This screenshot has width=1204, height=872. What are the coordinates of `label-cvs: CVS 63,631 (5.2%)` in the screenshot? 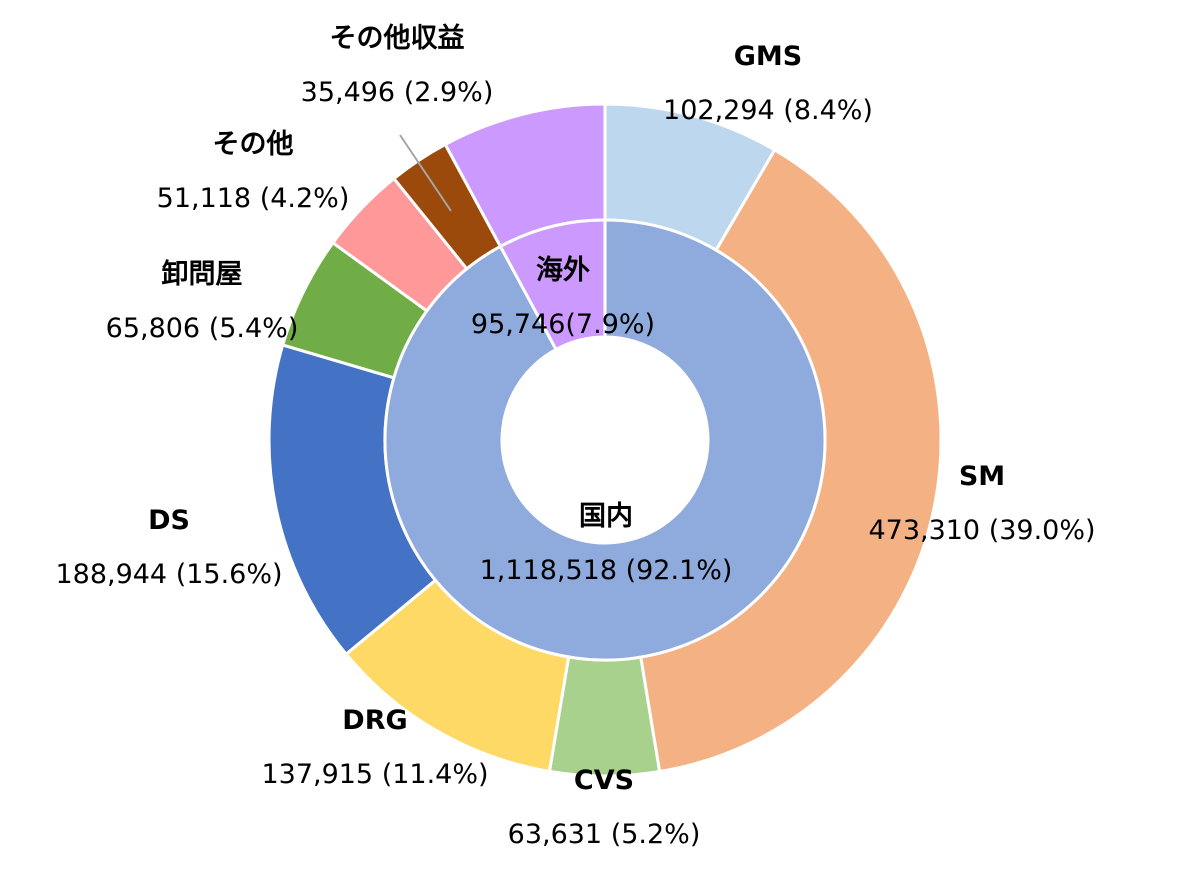 It's located at (604, 807).